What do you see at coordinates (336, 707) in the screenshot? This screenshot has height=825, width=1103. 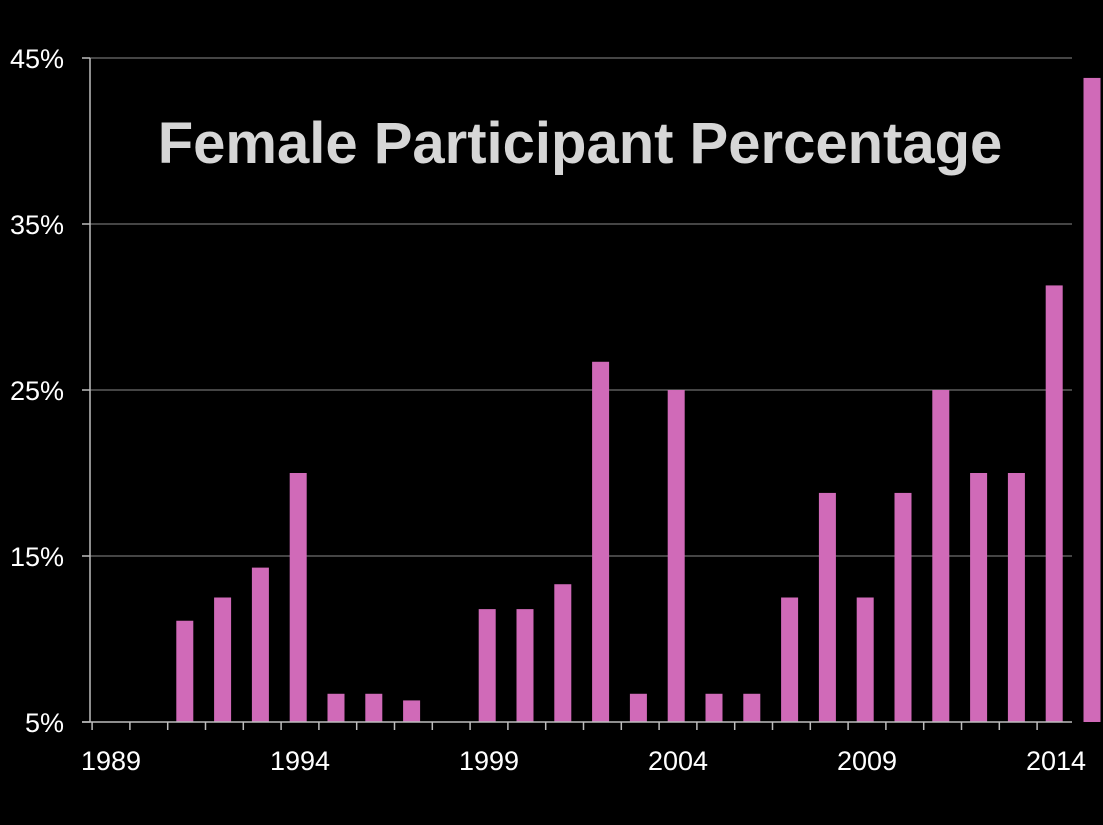 I see `bar-1994` at bounding box center [336, 707].